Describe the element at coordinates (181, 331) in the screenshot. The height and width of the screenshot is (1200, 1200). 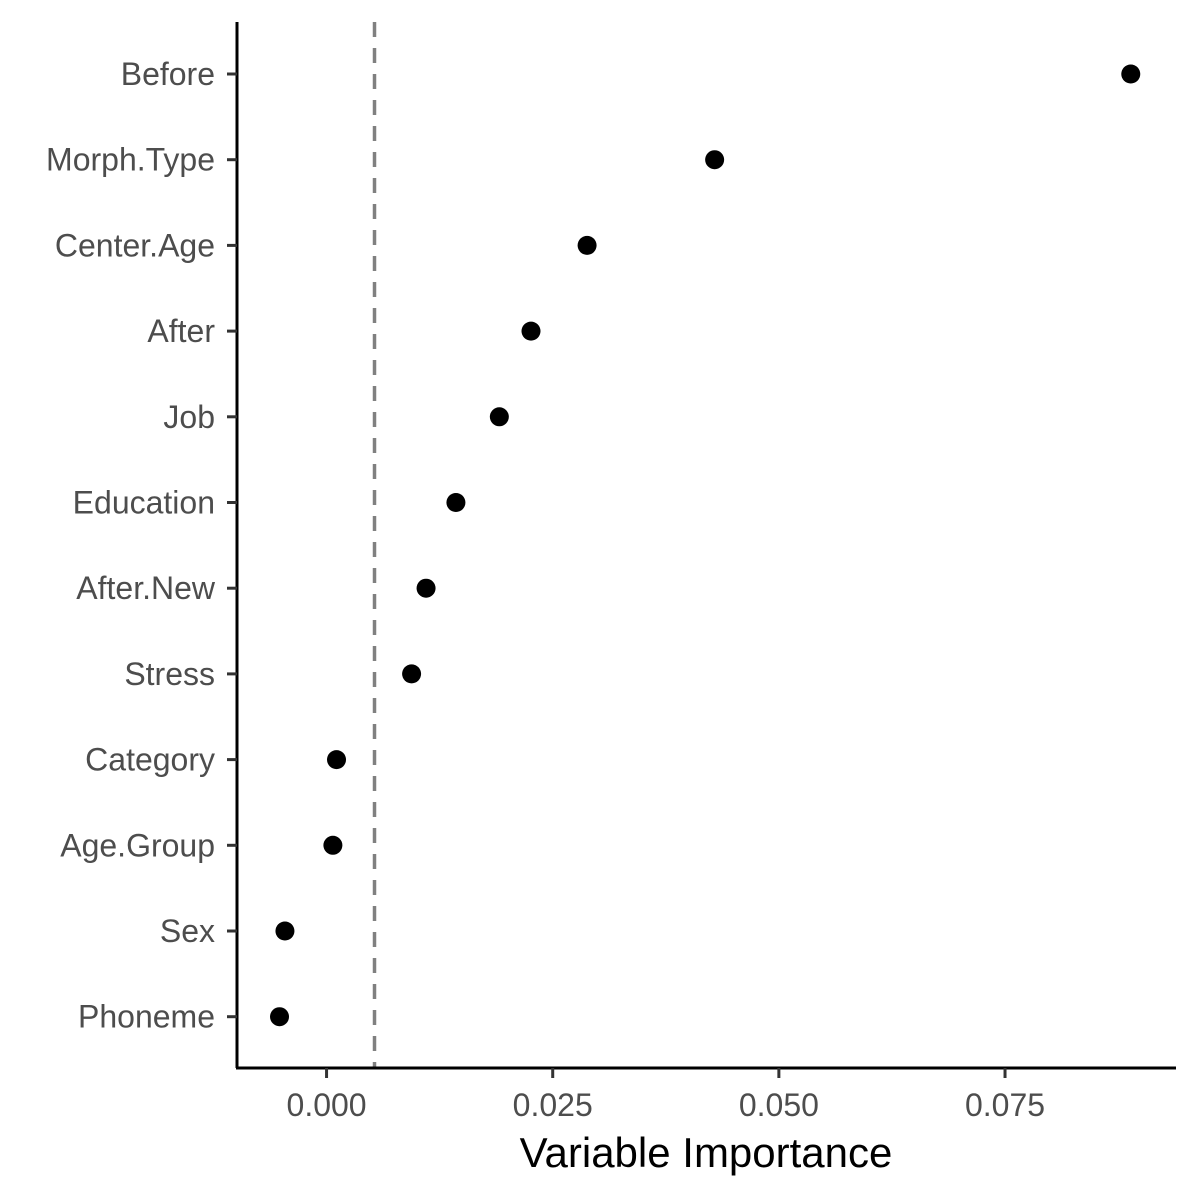
I see `y-tick-label: After` at that location.